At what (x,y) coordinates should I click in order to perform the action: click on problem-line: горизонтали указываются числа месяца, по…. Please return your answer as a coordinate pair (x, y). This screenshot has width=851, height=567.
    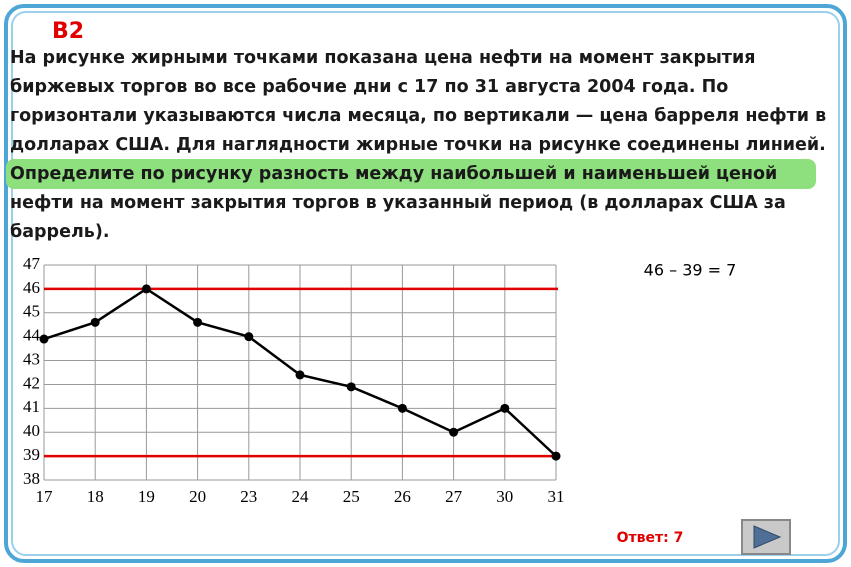
    Looking at the image, I should click on (418, 116).